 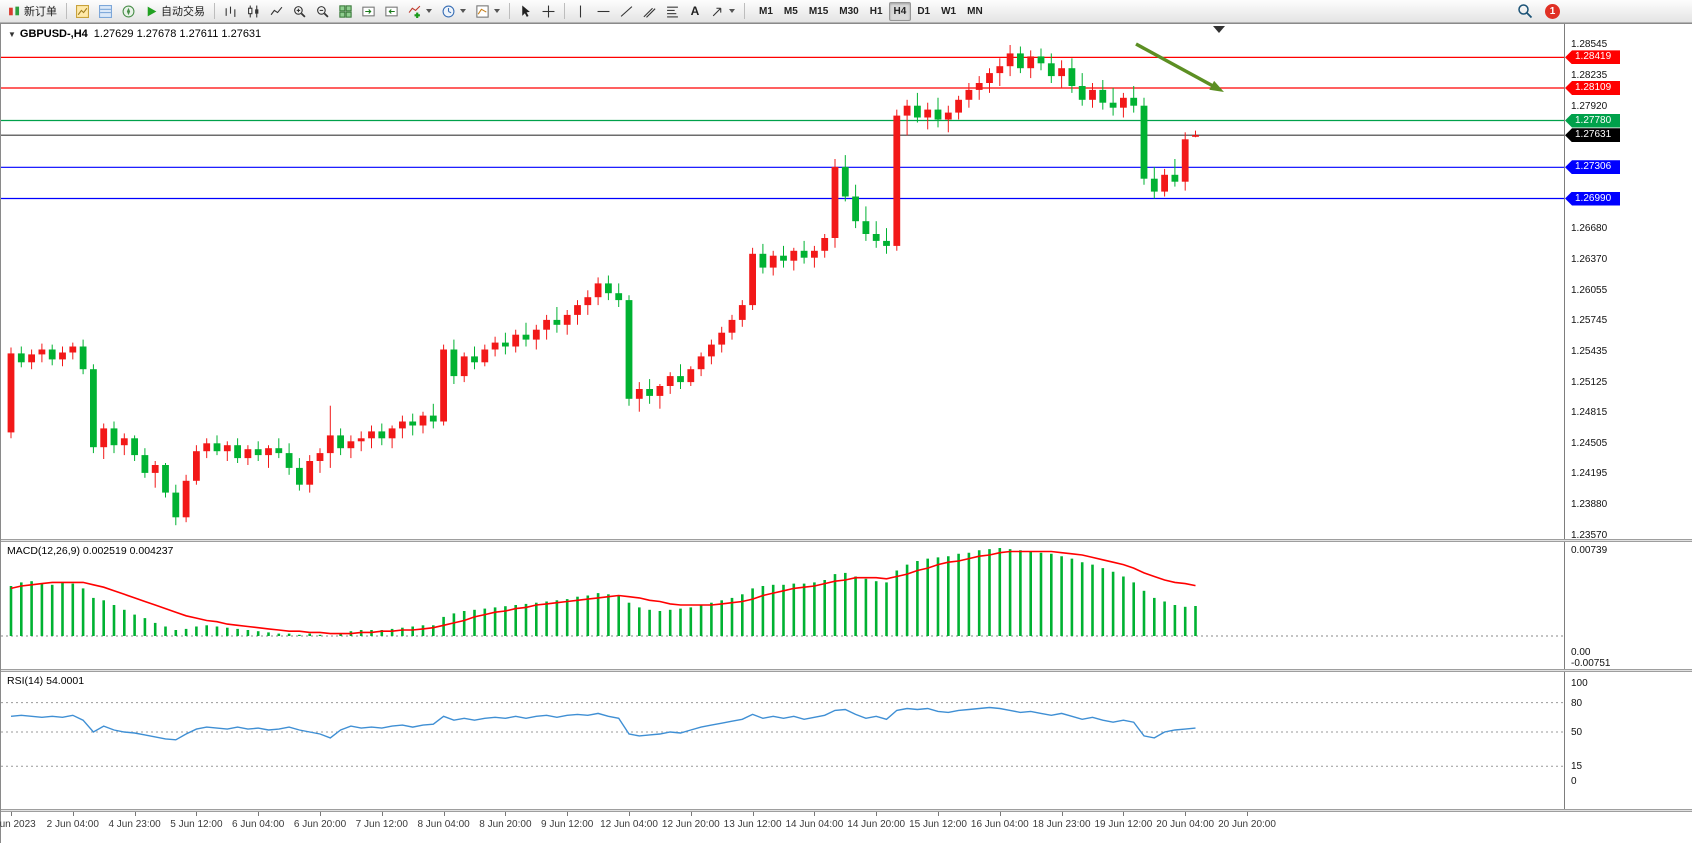 What do you see at coordinates (975, 11) in the screenshot?
I see `timeframe-mn-button: MN` at bounding box center [975, 11].